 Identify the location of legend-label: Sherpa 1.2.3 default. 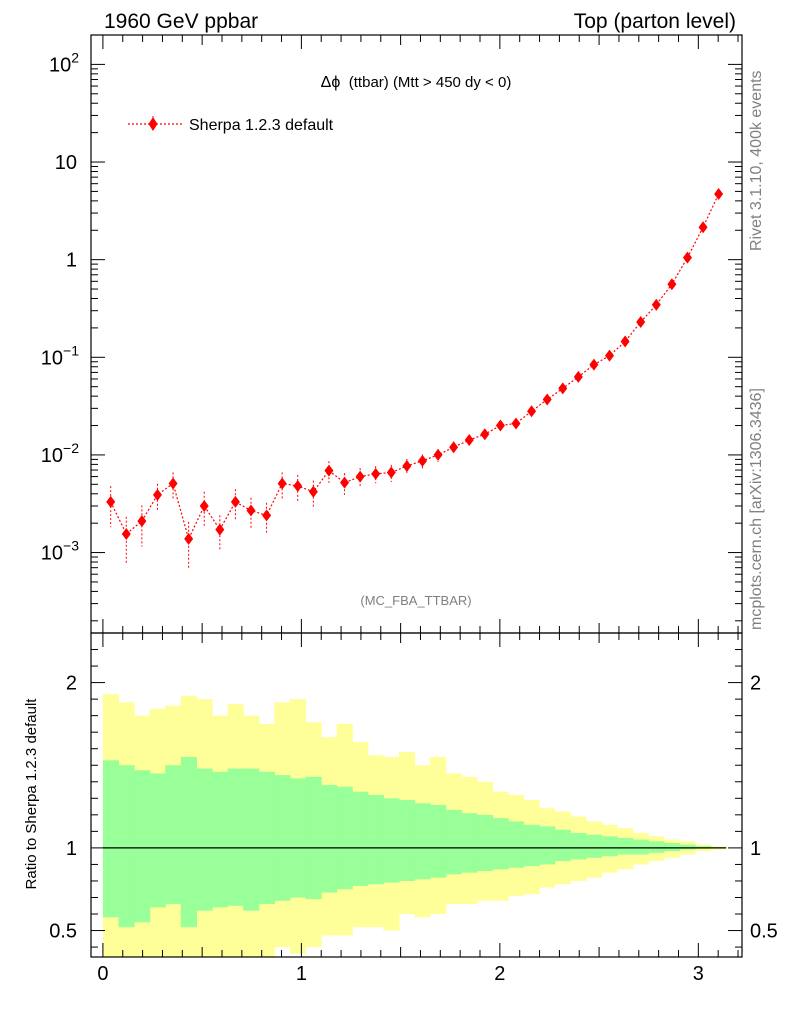
(261, 125).